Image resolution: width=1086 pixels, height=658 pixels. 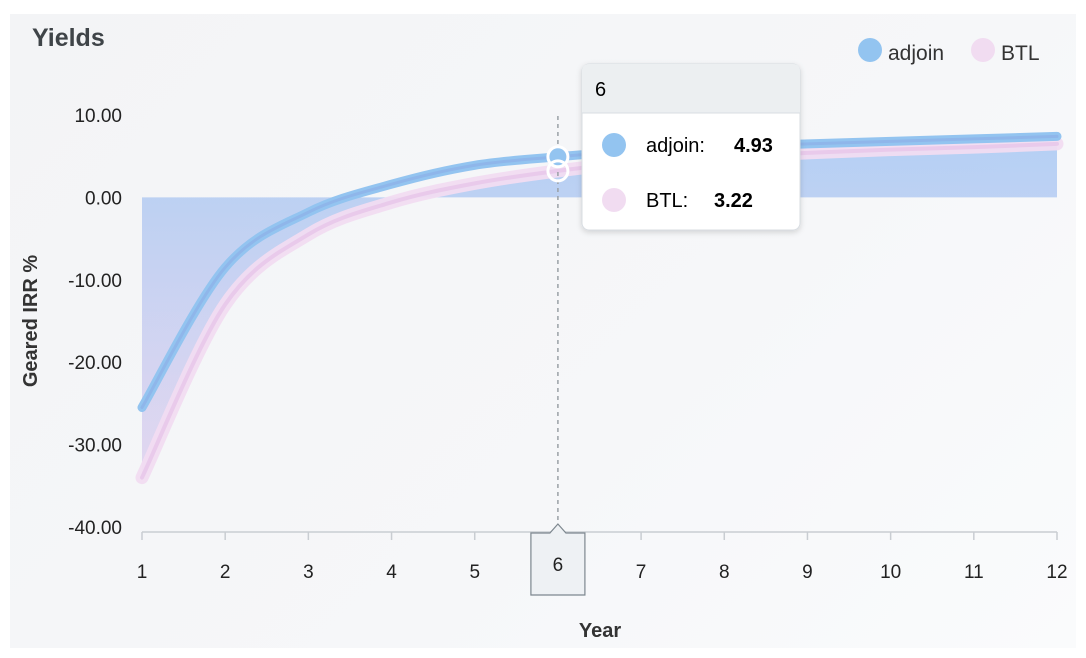 I want to click on x-tick-label: 2, so click(x=225, y=572).